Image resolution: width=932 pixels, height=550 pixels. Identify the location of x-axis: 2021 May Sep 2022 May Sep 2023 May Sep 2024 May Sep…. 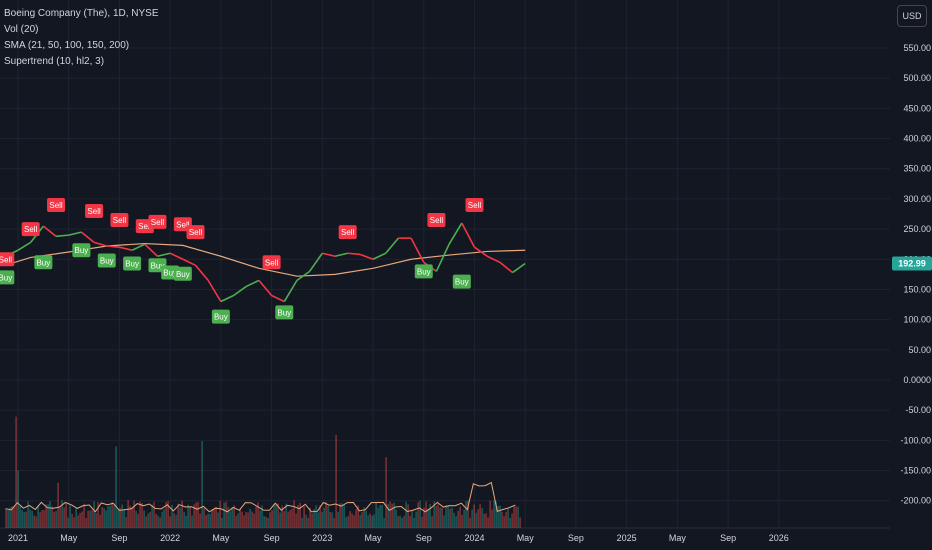
(445, 535).